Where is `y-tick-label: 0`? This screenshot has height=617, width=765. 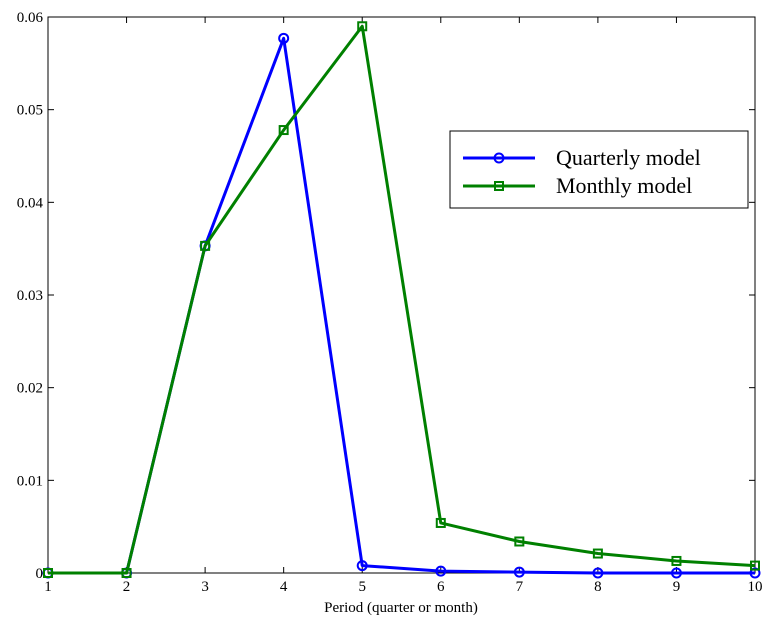
y-tick-label: 0 is located at coordinates (40, 574).